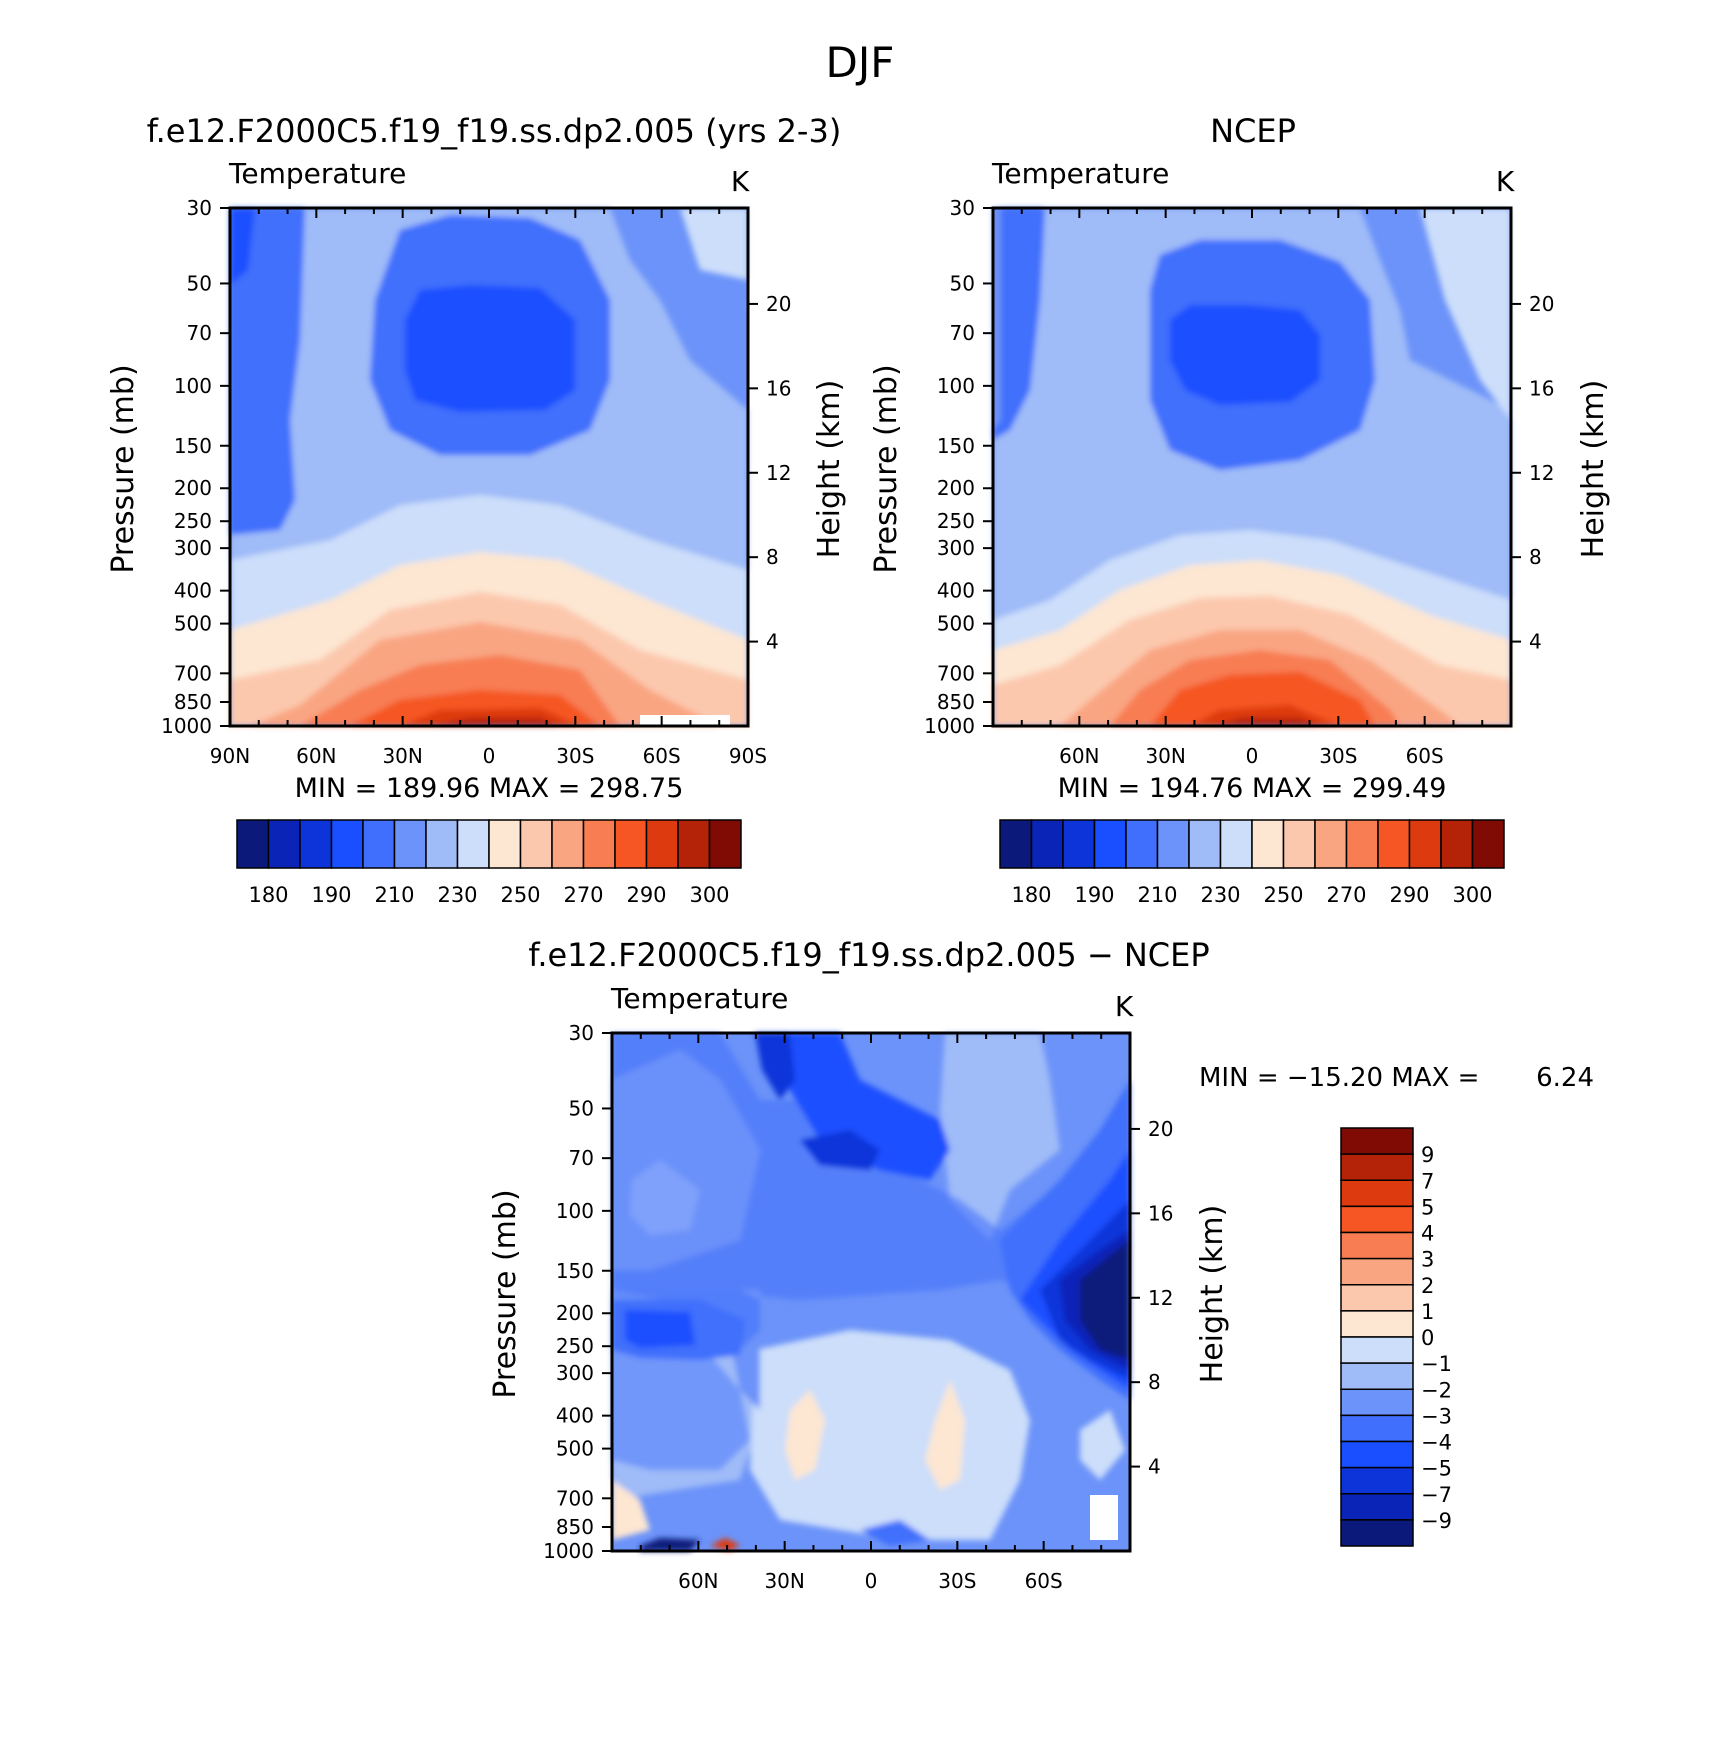 Image resolution: width=1710 pixels, height=1747 pixels. What do you see at coordinates (581, 1158) in the screenshot?
I see `panel-diff-ytick-label: 70` at bounding box center [581, 1158].